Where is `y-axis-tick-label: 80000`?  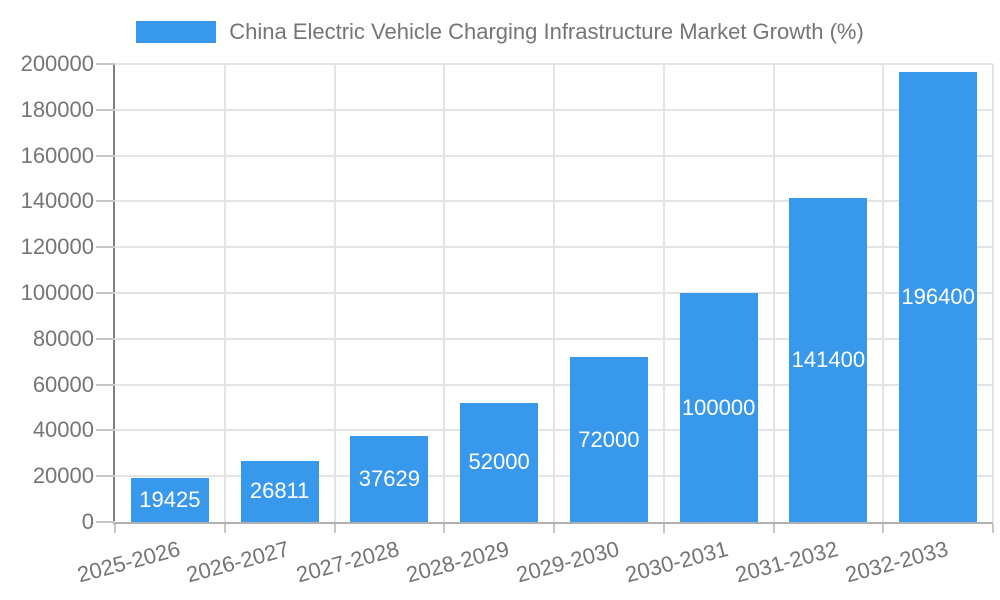
y-axis-tick-label: 80000 is located at coordinates (63, 338).